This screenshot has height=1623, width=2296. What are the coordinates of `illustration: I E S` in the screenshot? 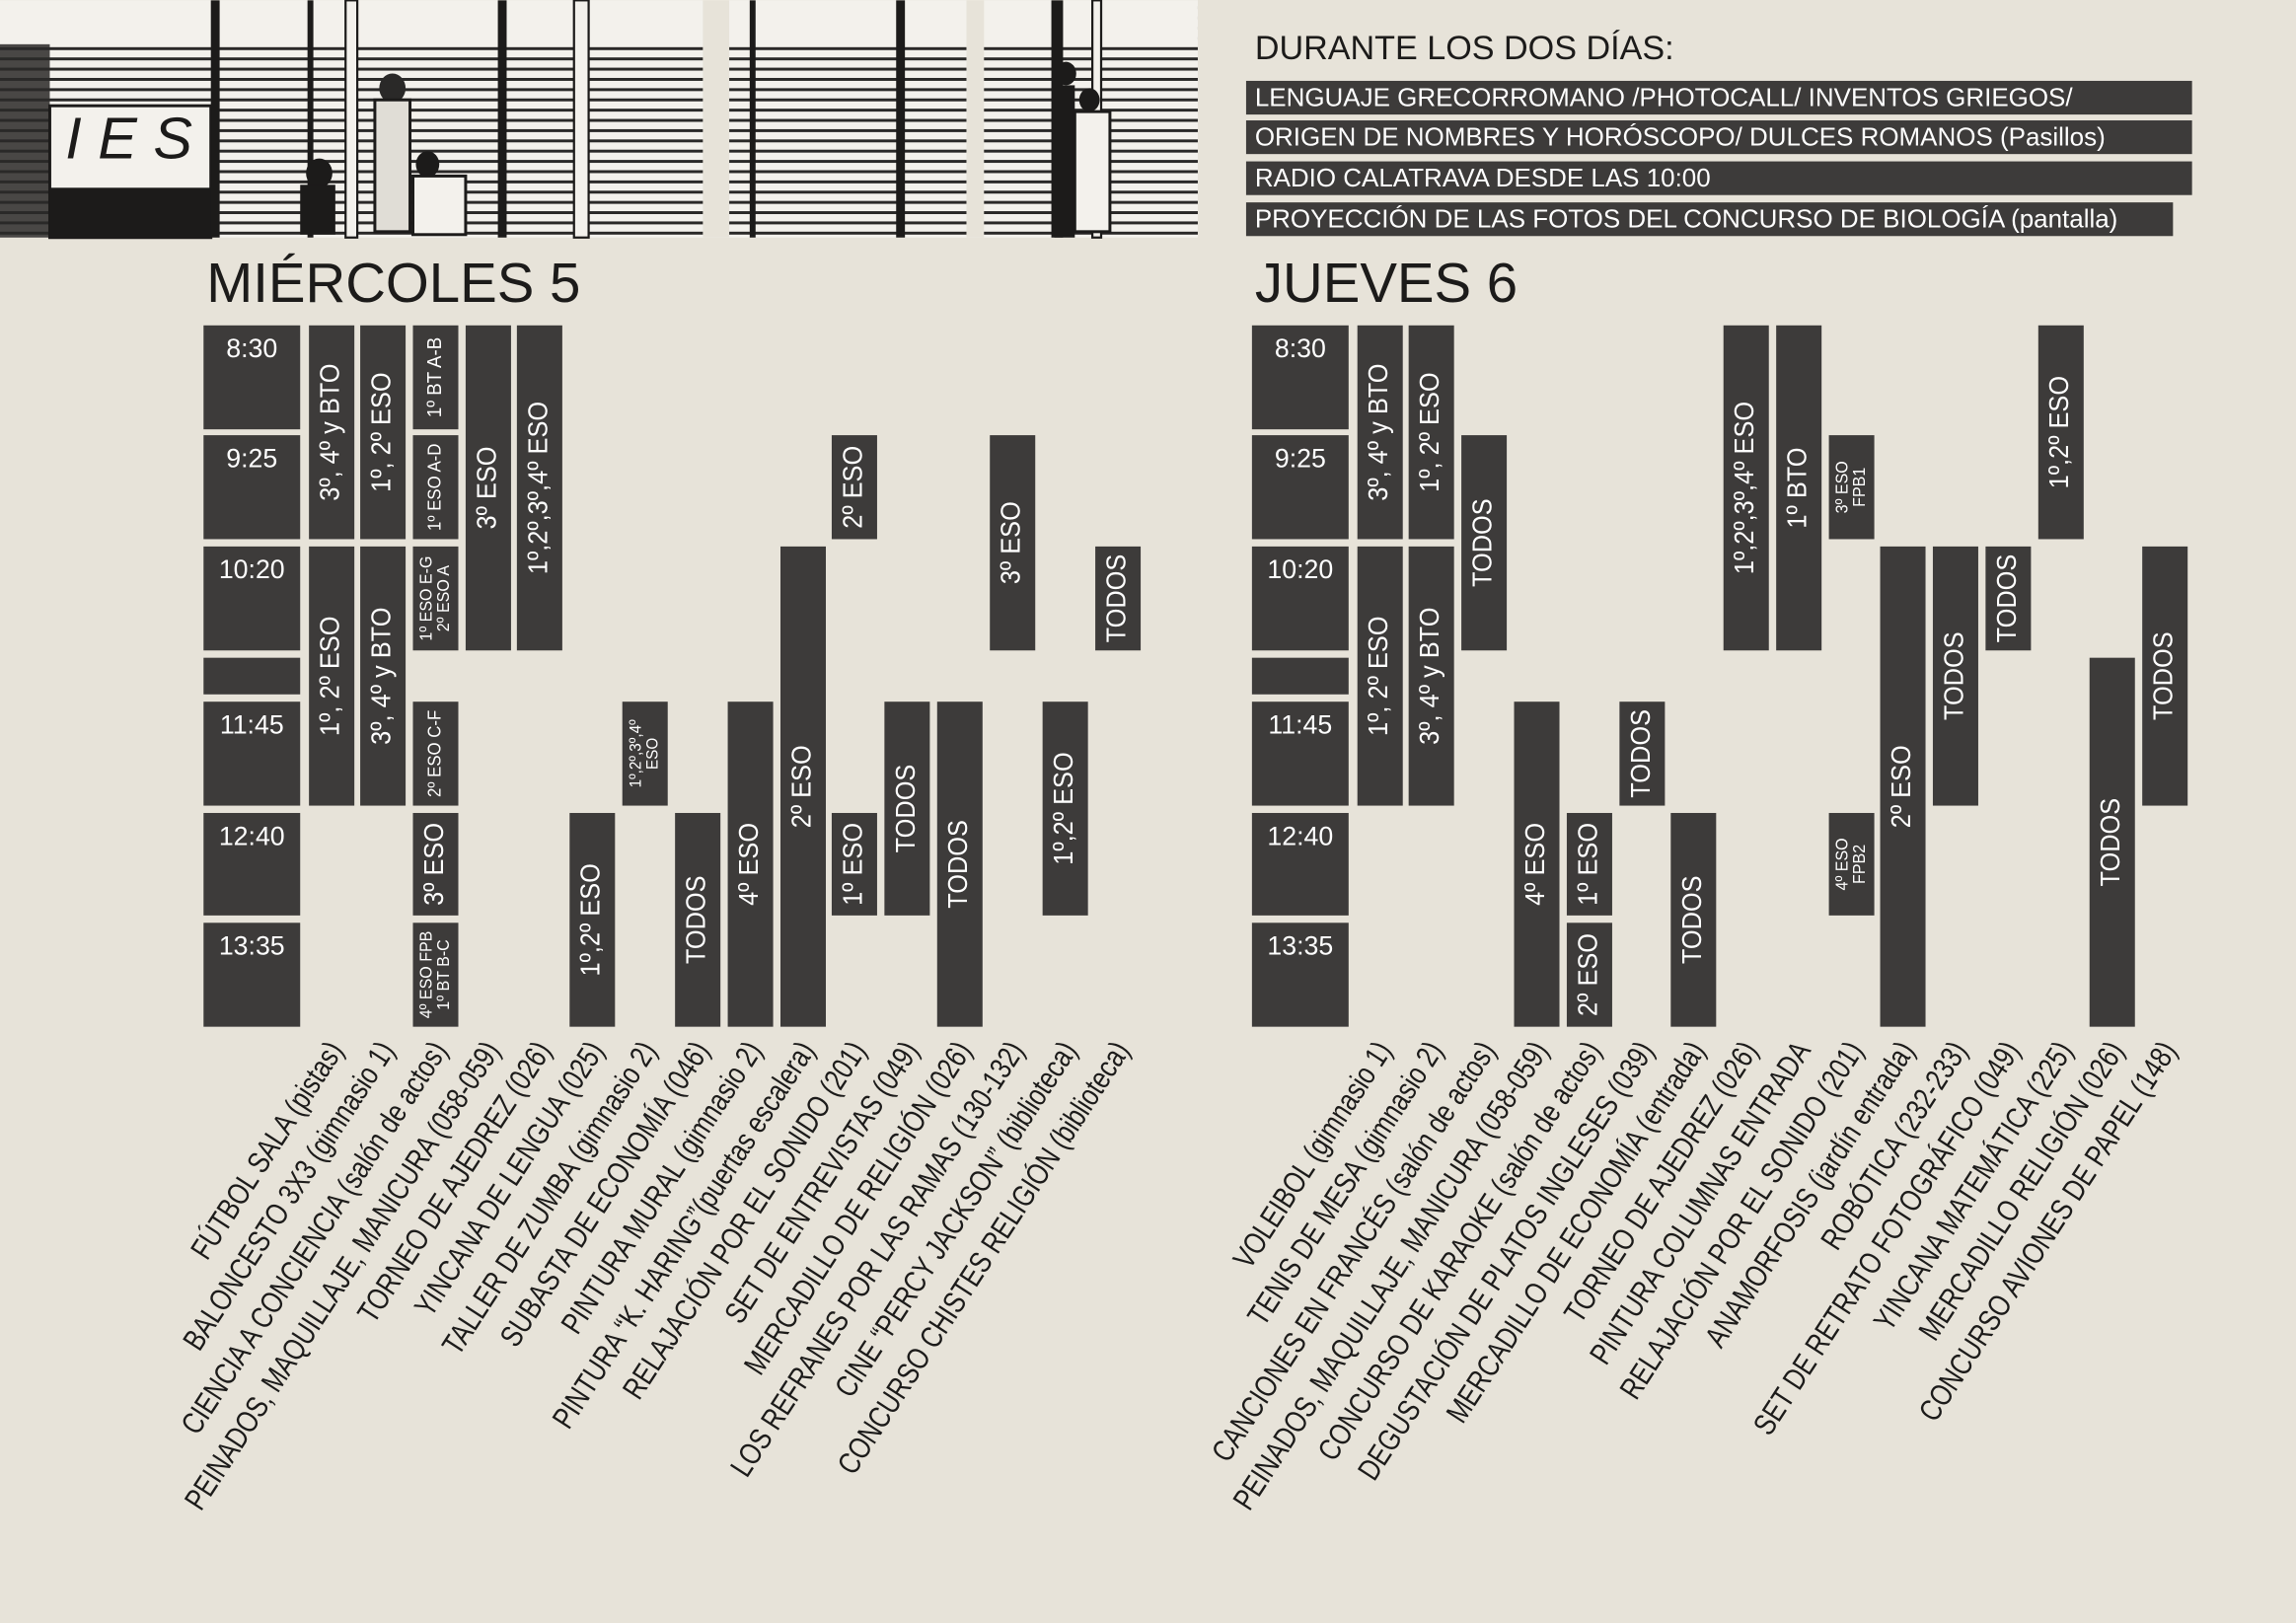 It's located at (599, 120).